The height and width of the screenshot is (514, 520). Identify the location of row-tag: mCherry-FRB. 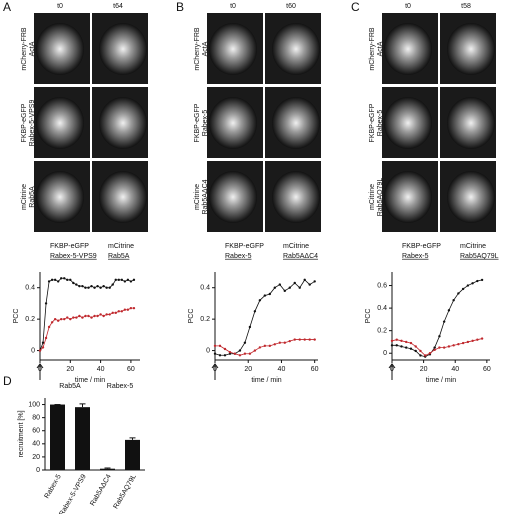
(197, 48).